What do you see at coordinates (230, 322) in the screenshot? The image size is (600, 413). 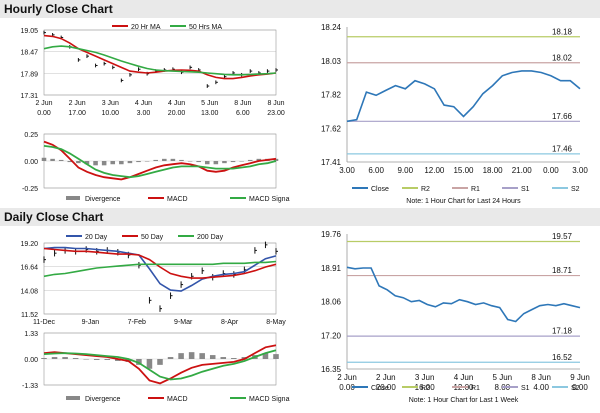 I see `x-tick-label: 8-Apr` at bounding box center [230, 322].